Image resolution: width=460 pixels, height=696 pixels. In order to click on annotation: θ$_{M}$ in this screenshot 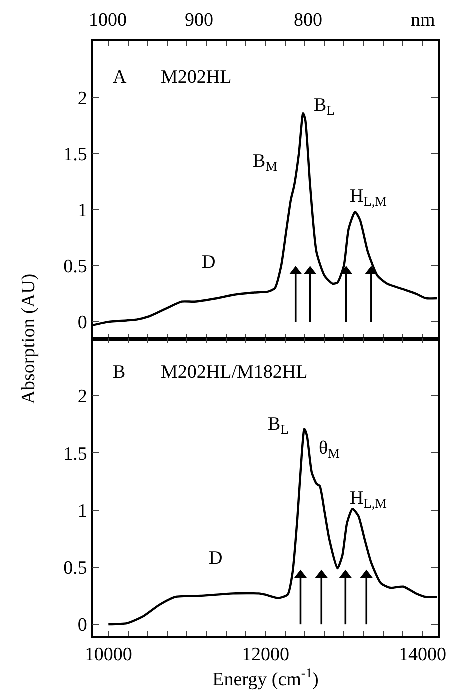, I will do `click(329, 449)`.